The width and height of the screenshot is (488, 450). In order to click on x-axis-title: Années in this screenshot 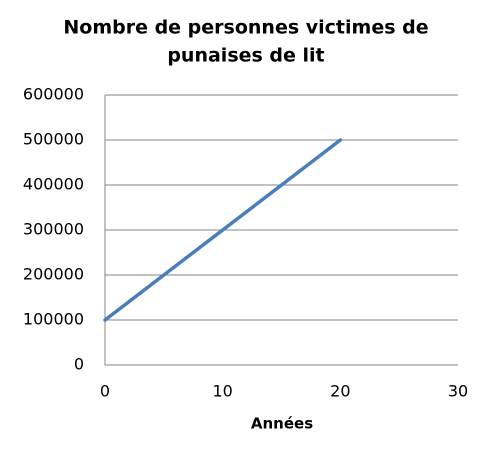, I will do `click(282, 424)`.